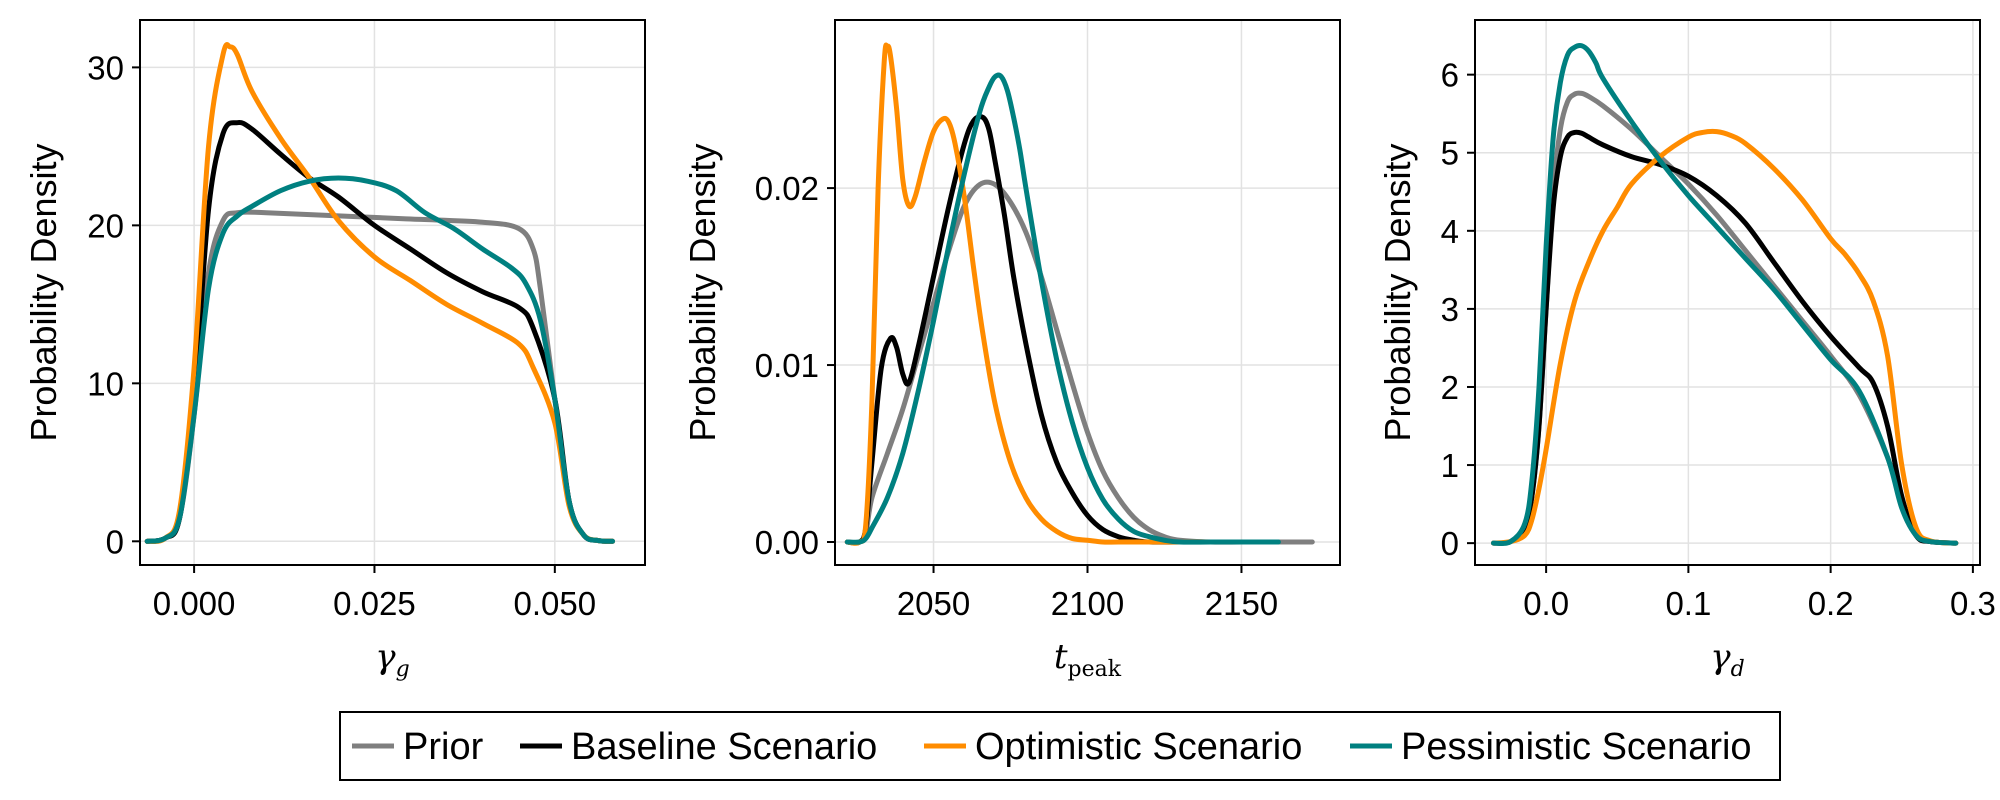 Image resolution: width=2000 pixels, height=800 pixels. What do you see at coordinates (1450, 153) in the screenshot?
I see `y-tick-label: 5` at bounding box center [1450, 153].